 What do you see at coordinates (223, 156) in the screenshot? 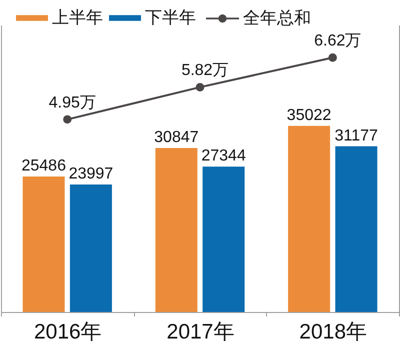
I see `data-label: 27344` at bounding box center [223, 156].